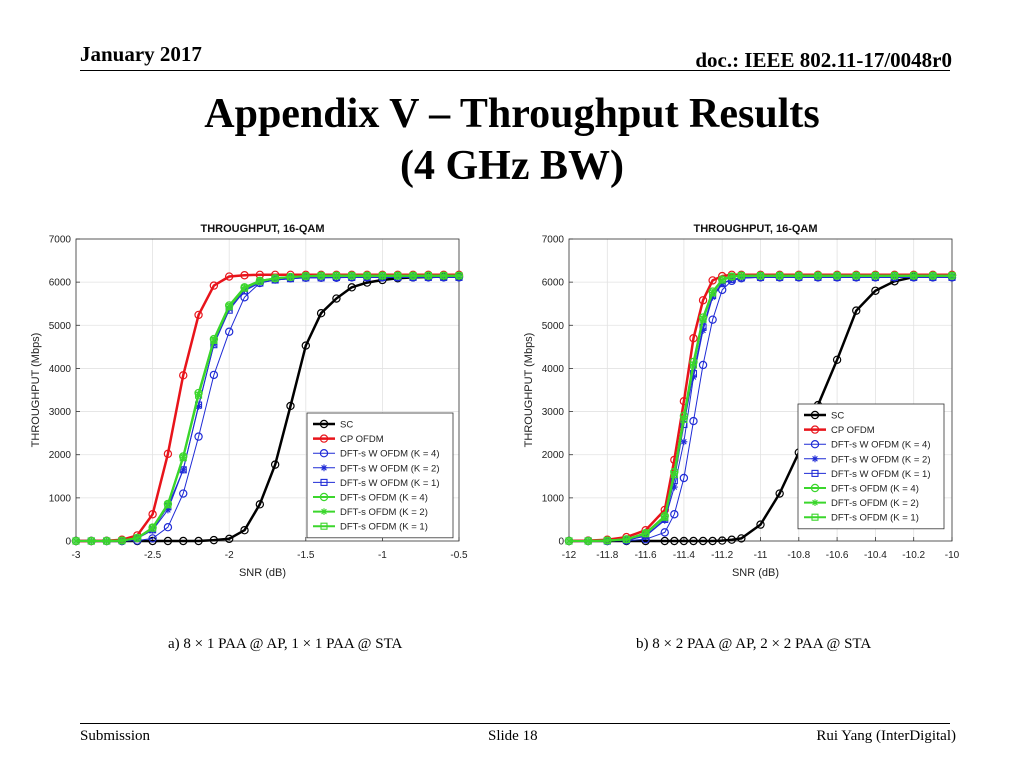  What do you see at coordinates (761, 555) in the screenshot?
I see `x-tick-label: -11` at bounding box center [761, 555].